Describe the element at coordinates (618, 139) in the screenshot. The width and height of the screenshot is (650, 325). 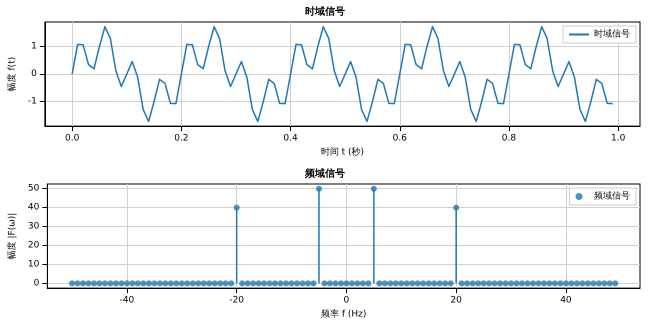
I see `x-tick-label: 1.0` at that location.